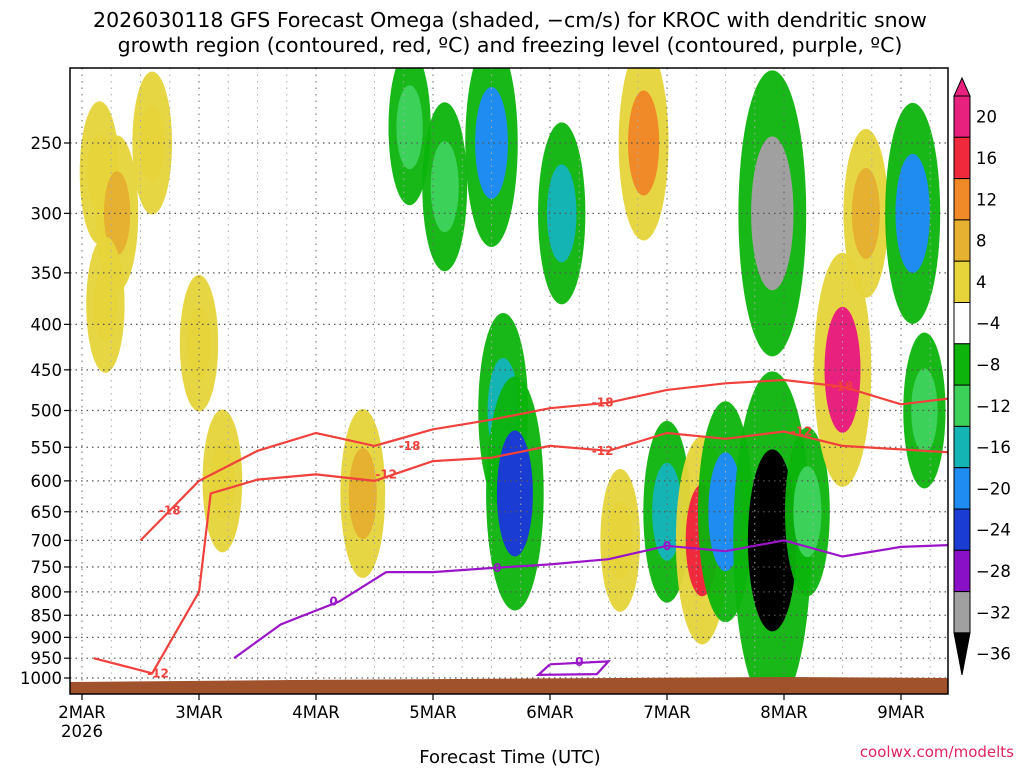 This screenshot has width=1024, height=768. Describe the element at coordinates (982, 375) in the screenshot. I see `colorbar: 20 16 12 8 4 −4 −8 −12 −16 −20 −24 −28 −32 −36` at that location.